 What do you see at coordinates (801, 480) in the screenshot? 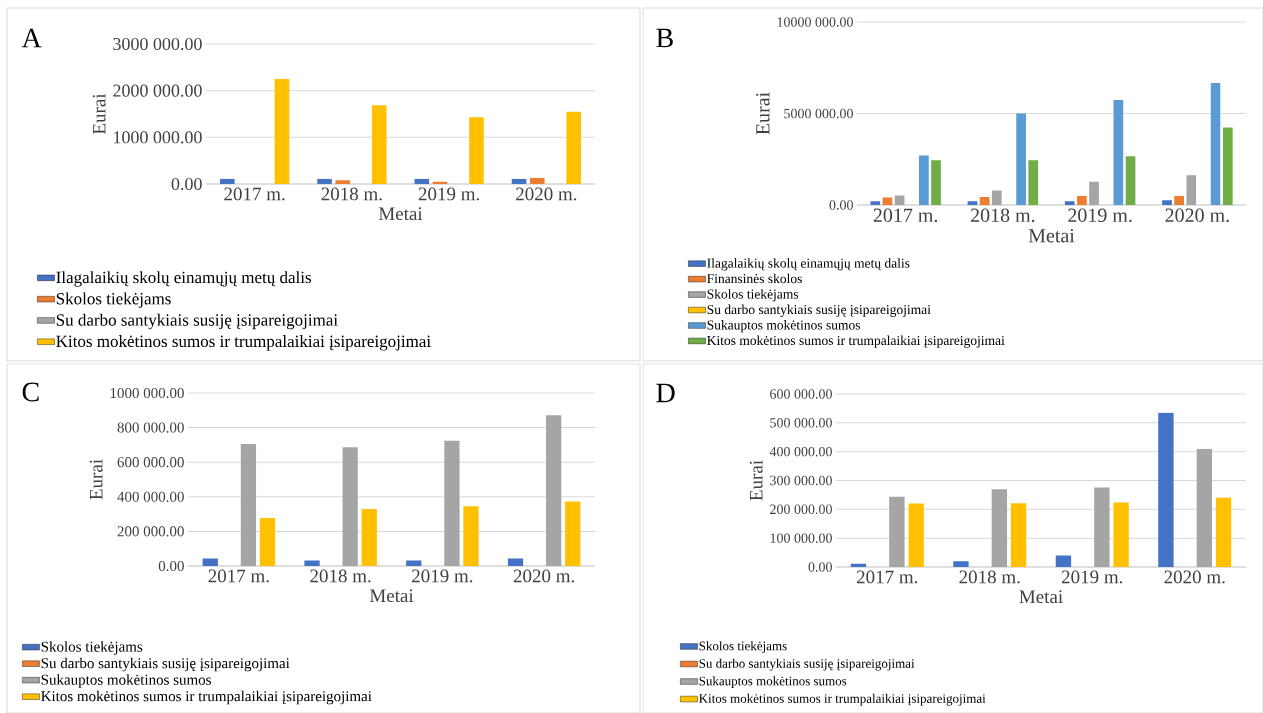
I see `y-tick-label: 300 000.00` at bounding box center [801, 480].